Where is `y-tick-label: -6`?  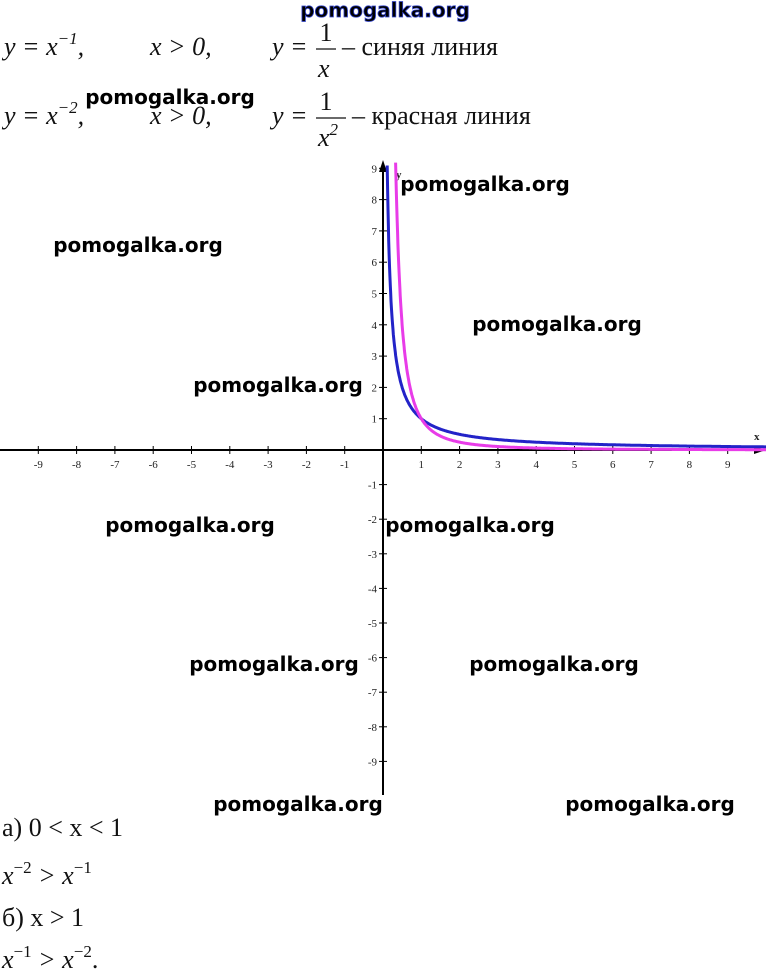
y-tick-label: -6 is located at coordinates (373, 659).